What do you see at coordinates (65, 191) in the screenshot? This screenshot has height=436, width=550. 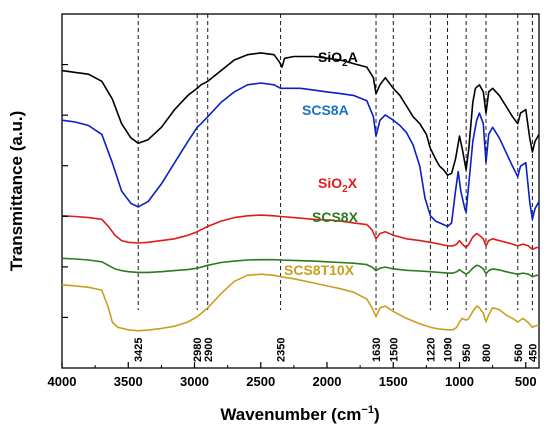 I see `y-axis` at bounding box center [65, 191].